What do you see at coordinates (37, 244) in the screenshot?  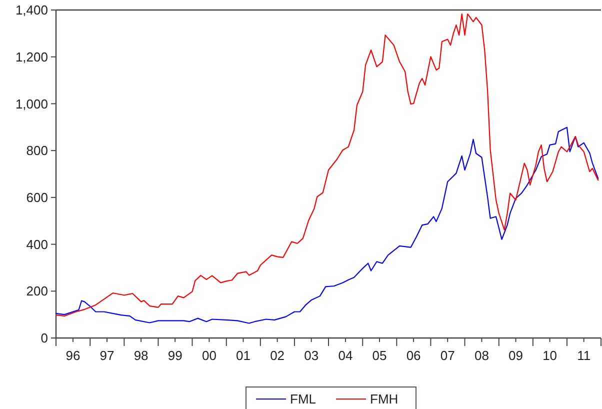 I see `y-tick-label: 400` at bounding box center [37, 244].